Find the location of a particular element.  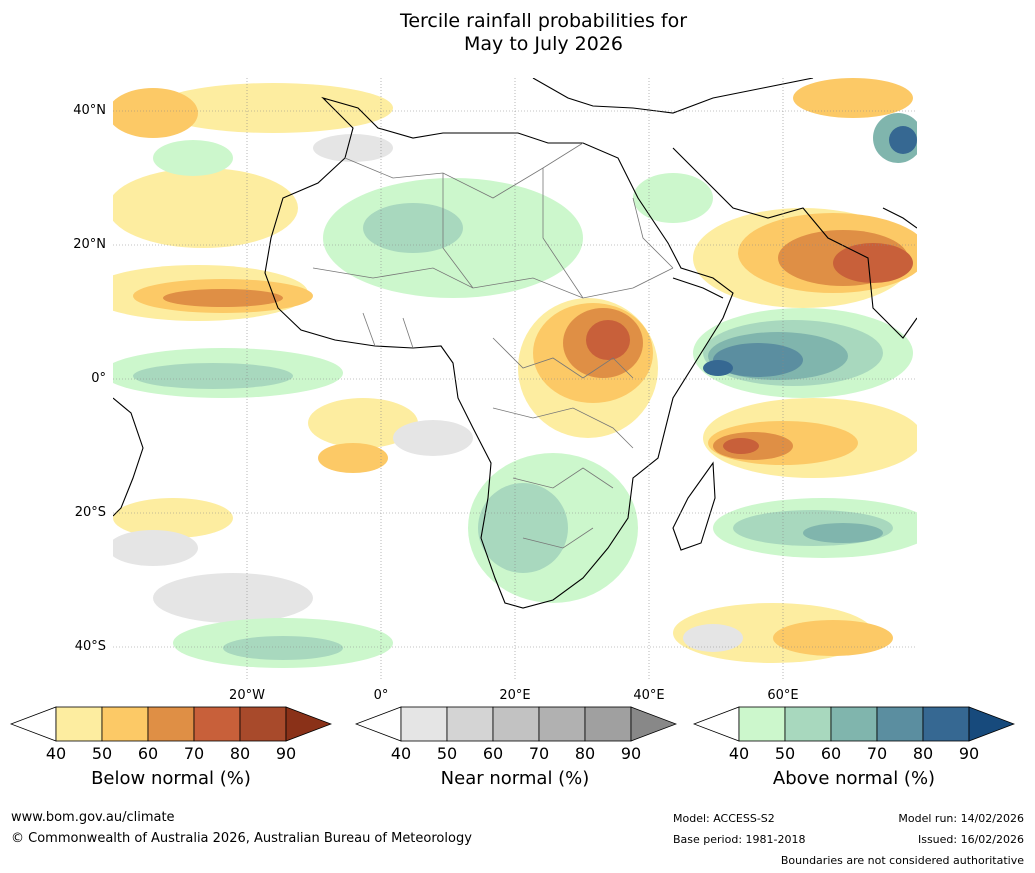

lon-label-60e: 60°E is located at coordinates (783, 695).